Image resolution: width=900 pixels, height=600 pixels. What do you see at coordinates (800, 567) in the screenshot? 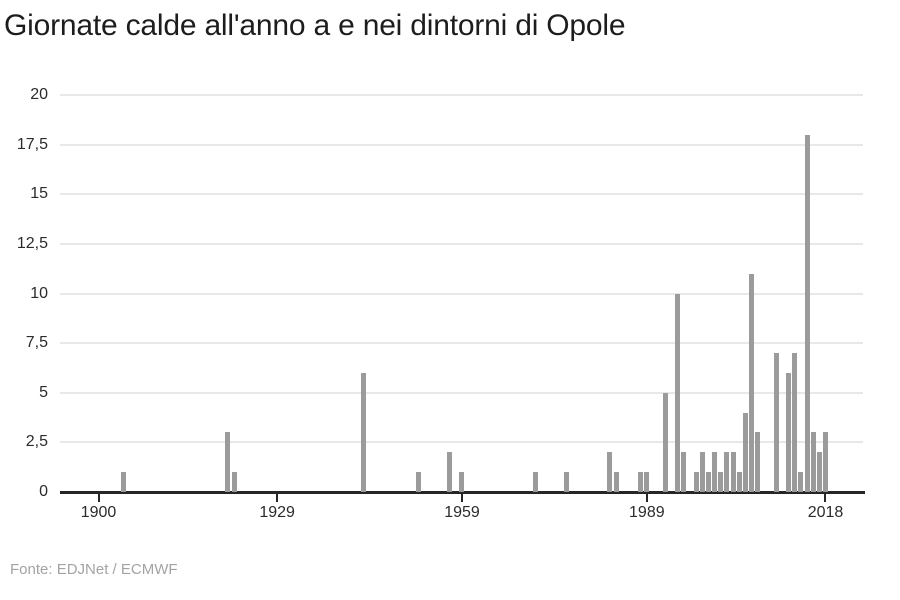
I see `edjn-logo-link: EUROPEAN DATA JOURNALISM NETWORK` at bounding box center [800, 567].